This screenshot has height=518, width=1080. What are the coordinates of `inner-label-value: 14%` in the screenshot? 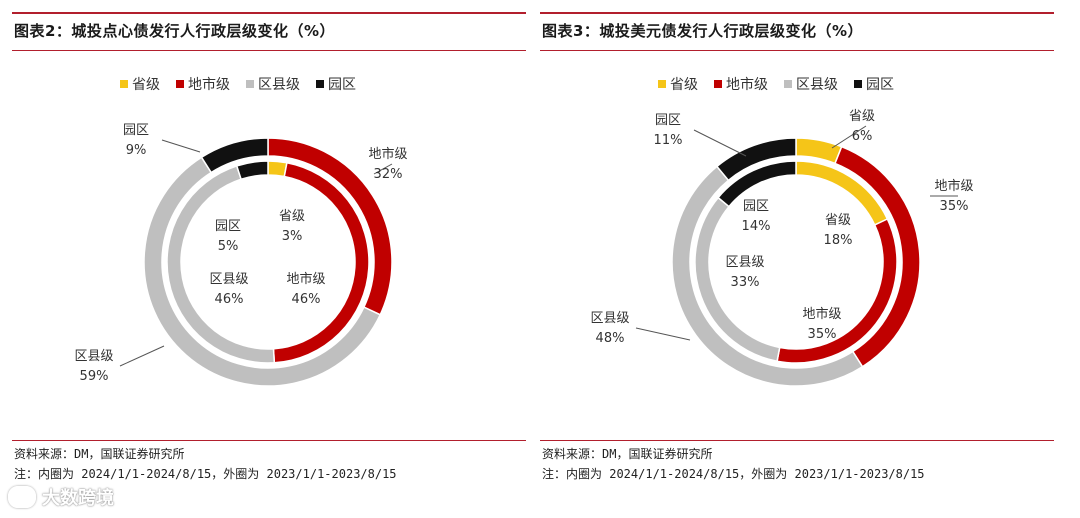 It's located at (756, 226).